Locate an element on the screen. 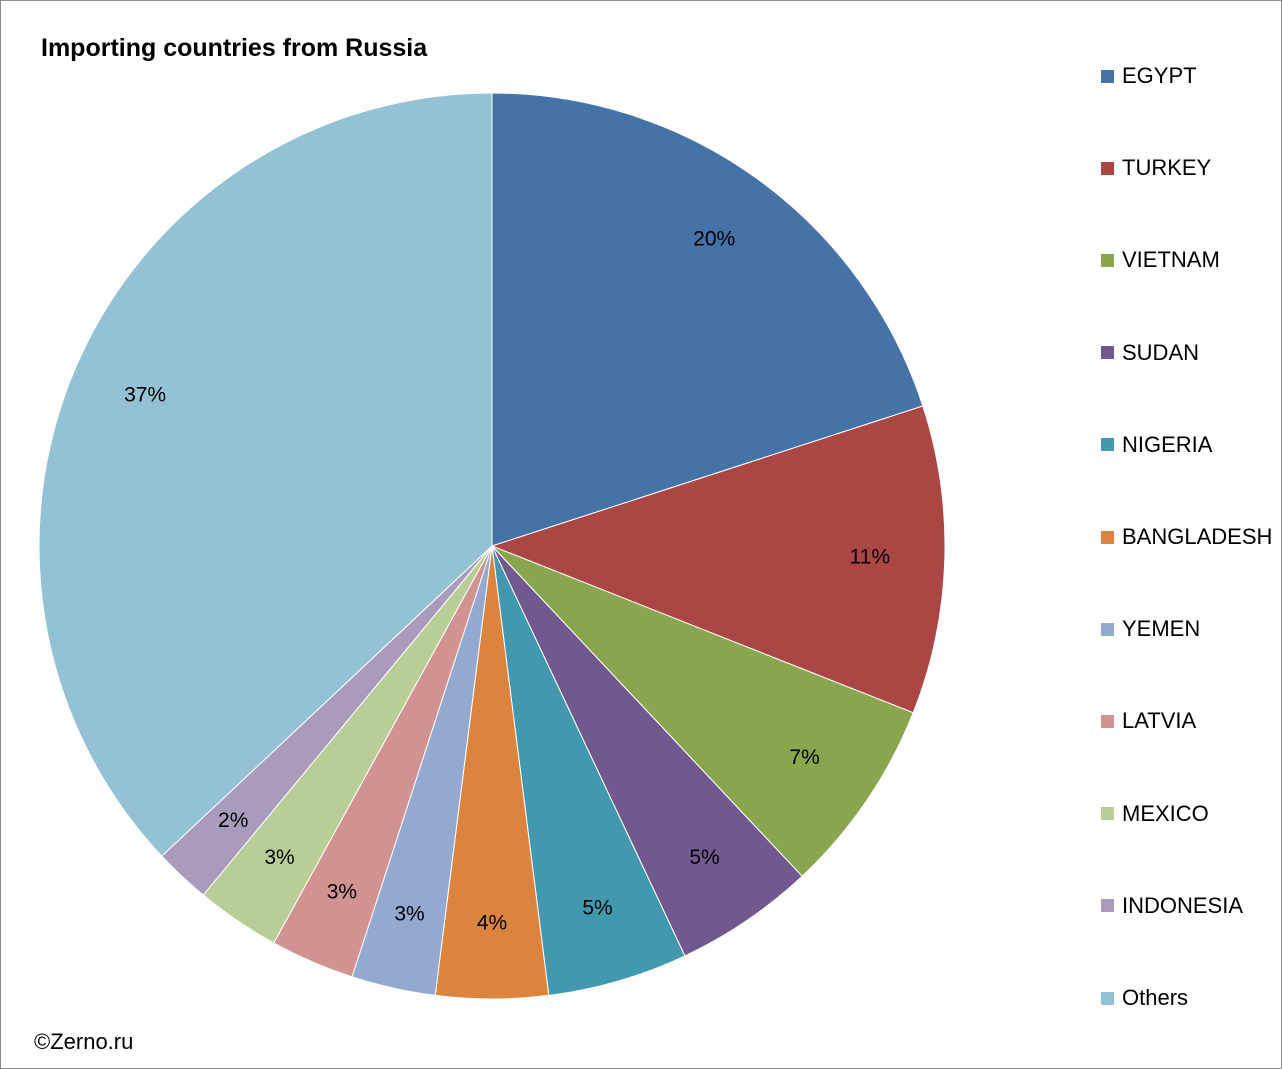 The height and width of the screenshot is (1069, 1282). legend-item-latvia: LATVIA is located at coordinates (1148, 721).